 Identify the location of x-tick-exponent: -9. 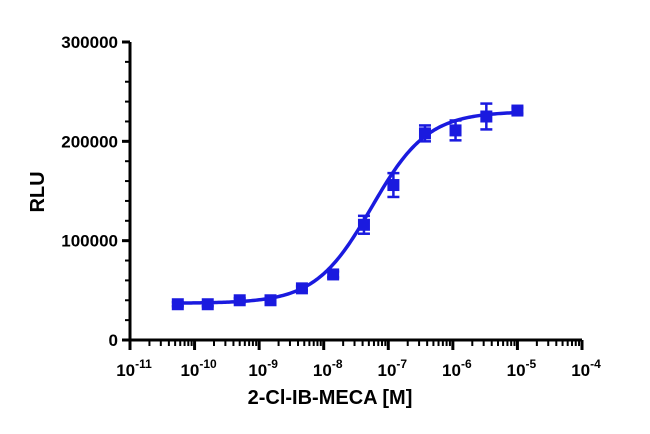
(272, 364).